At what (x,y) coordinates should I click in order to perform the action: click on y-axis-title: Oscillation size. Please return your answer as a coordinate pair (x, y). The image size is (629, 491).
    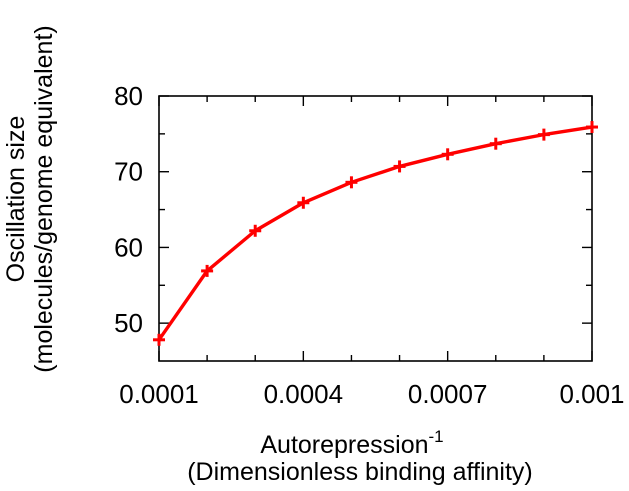
    Looking at the image, I should click on (16, 199).